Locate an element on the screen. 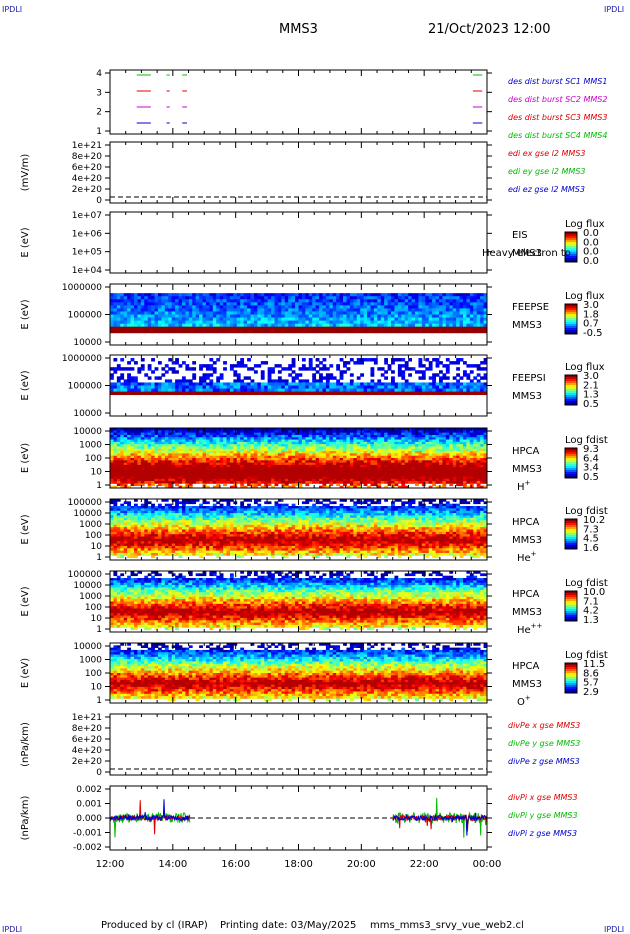  legend-entry: des dist burst SC4 MMS4 is located at coordinates (557, 135).